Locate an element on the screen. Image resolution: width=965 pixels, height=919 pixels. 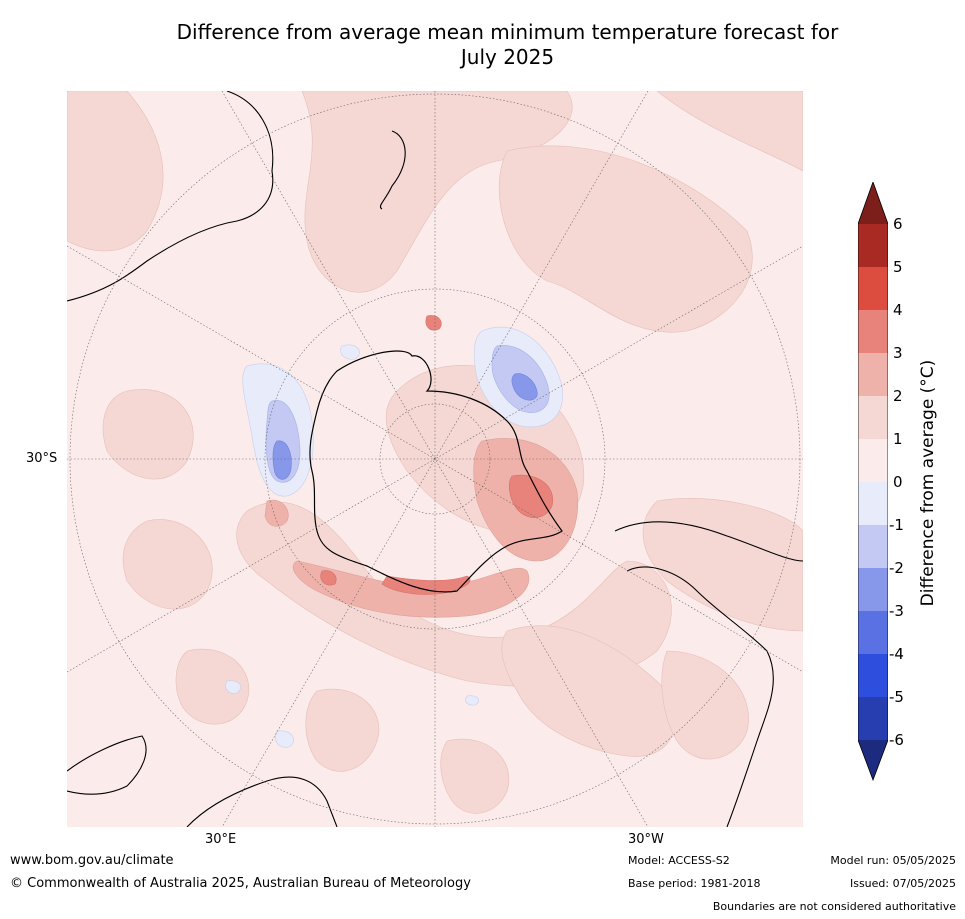
colorbar-tick-0: 0 is located at coordinates (898, 482).